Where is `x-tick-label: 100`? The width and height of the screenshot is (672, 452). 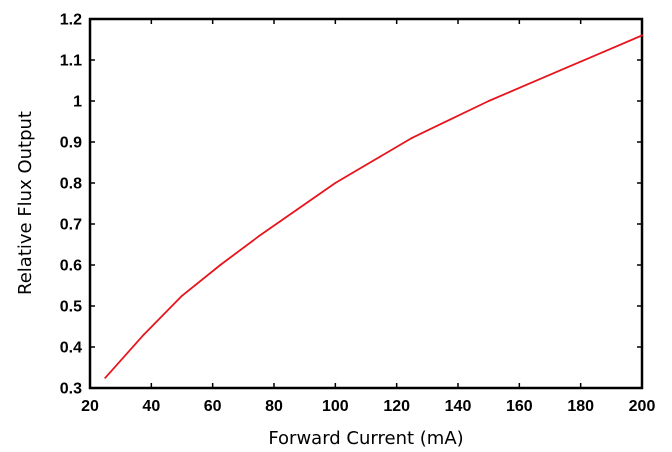 x-tick-label: 100 is located at coordinates (335, 406).